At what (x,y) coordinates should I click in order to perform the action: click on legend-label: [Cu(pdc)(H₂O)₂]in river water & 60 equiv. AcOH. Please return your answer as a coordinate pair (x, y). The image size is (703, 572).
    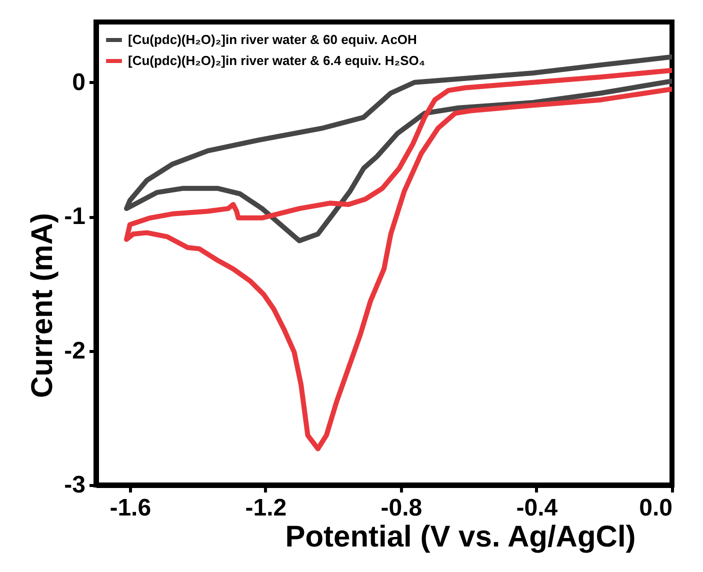
    Looking at the image, I should click on (272, 39).